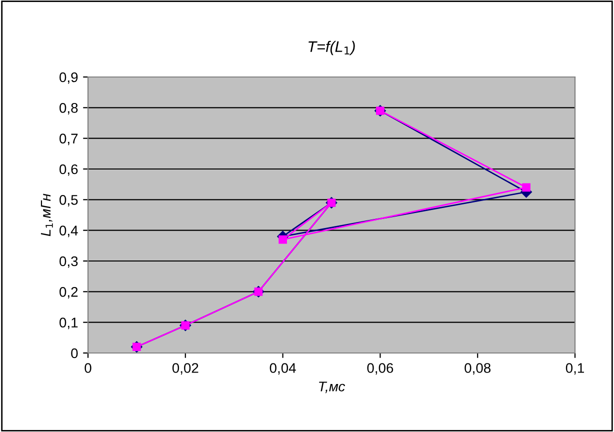 Image resolution: width=614 pixels, height=432 pixels. I want to click on x-tick-label: 0,1, so click(575, 369).